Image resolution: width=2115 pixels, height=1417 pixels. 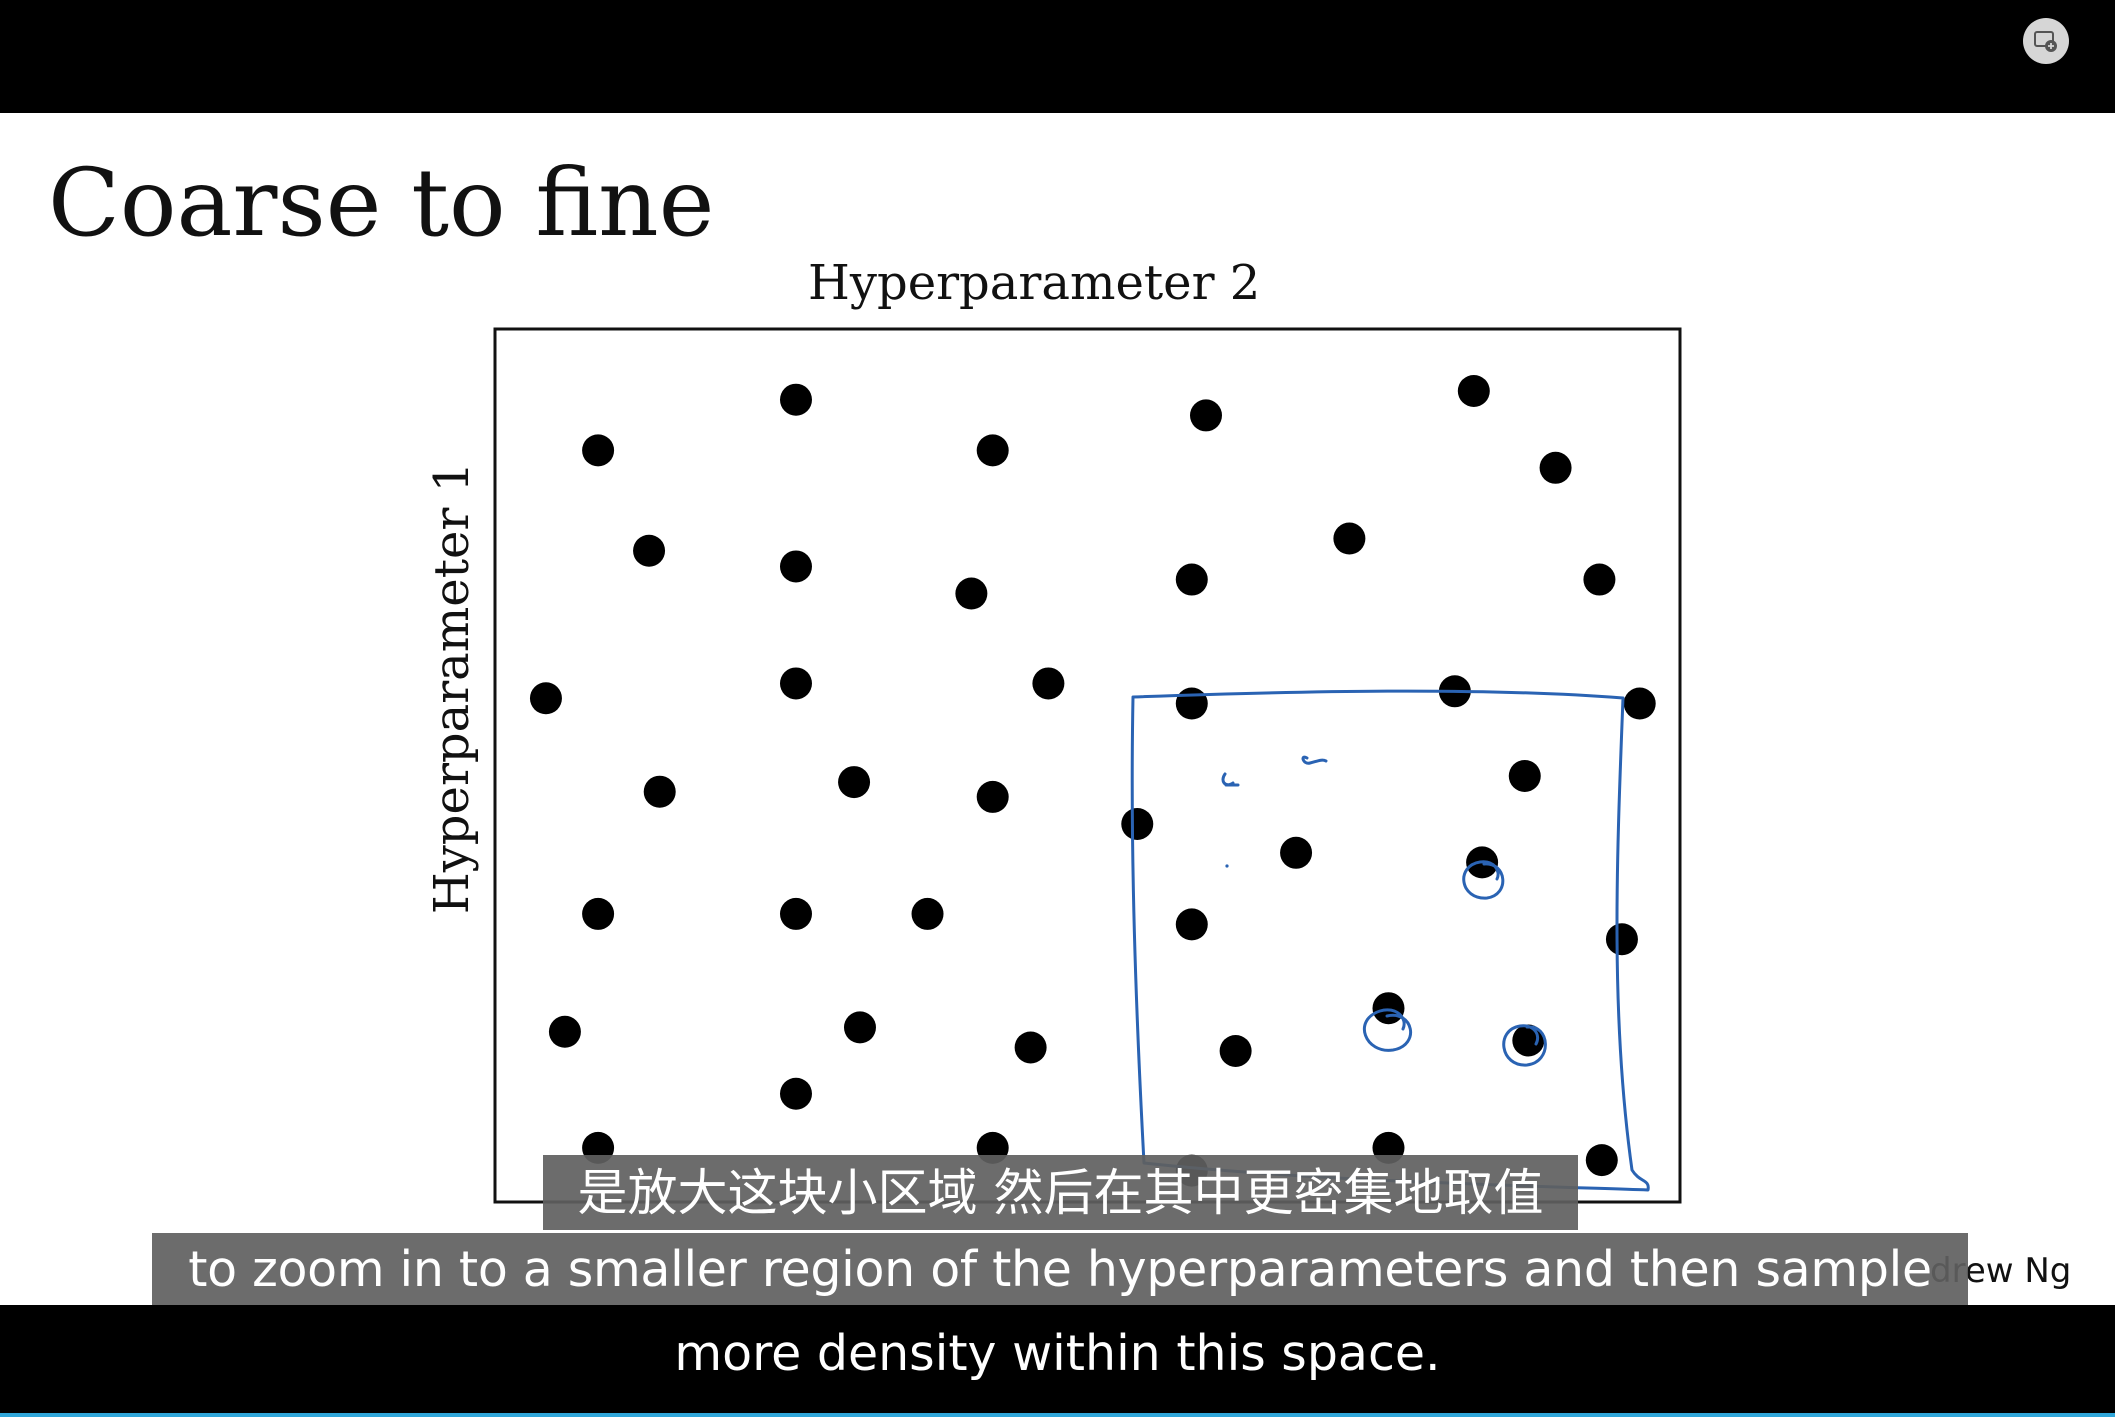 What do you see at coordinates (1057, 1353) in the screenshot?
I see `subtitle-english-line-2: more density within this space.` at bounding box center [1057, 1353].